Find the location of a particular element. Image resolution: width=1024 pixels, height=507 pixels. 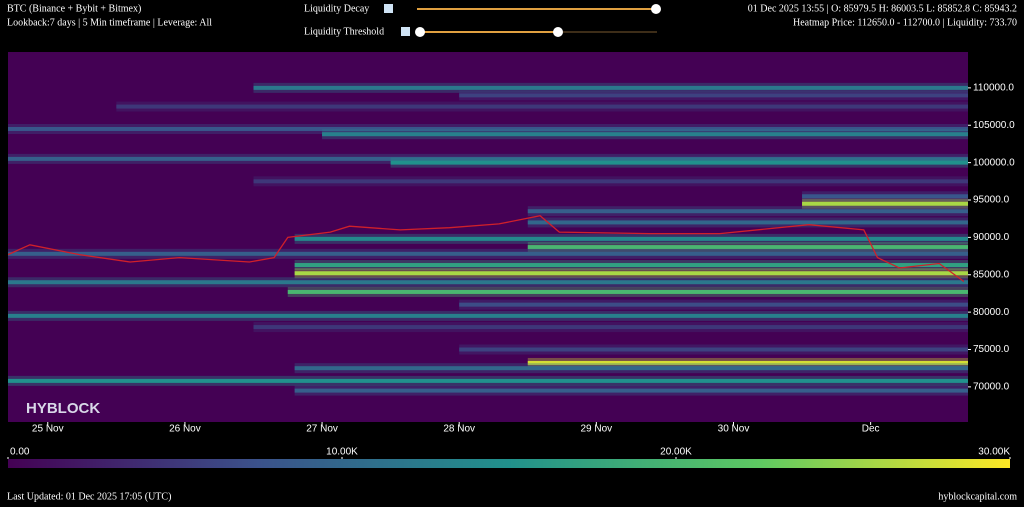

colorbar-tick-label: 10.00K is located at coordinates (342, 452).